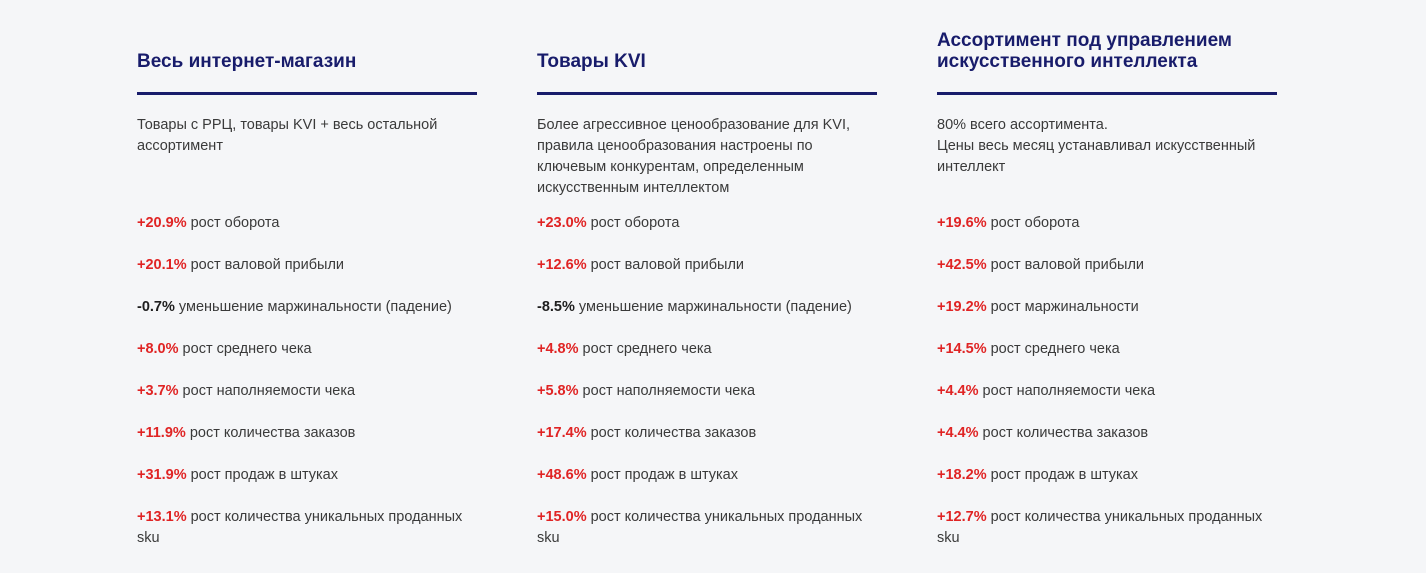  I want to click on metric-value: +19.6%, so click(962, 223).